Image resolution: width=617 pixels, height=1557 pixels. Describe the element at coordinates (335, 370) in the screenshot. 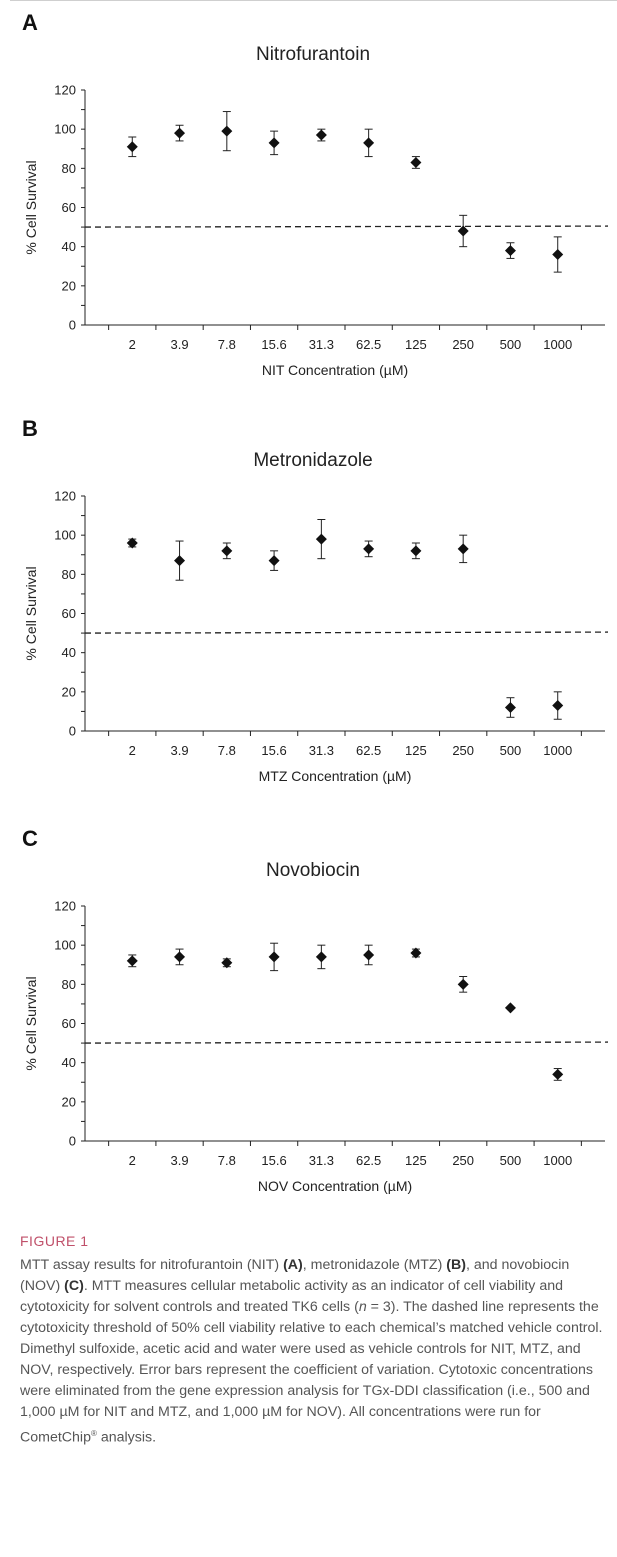

I see `x-axis-label: NIT Concentration (µM)` at that location.